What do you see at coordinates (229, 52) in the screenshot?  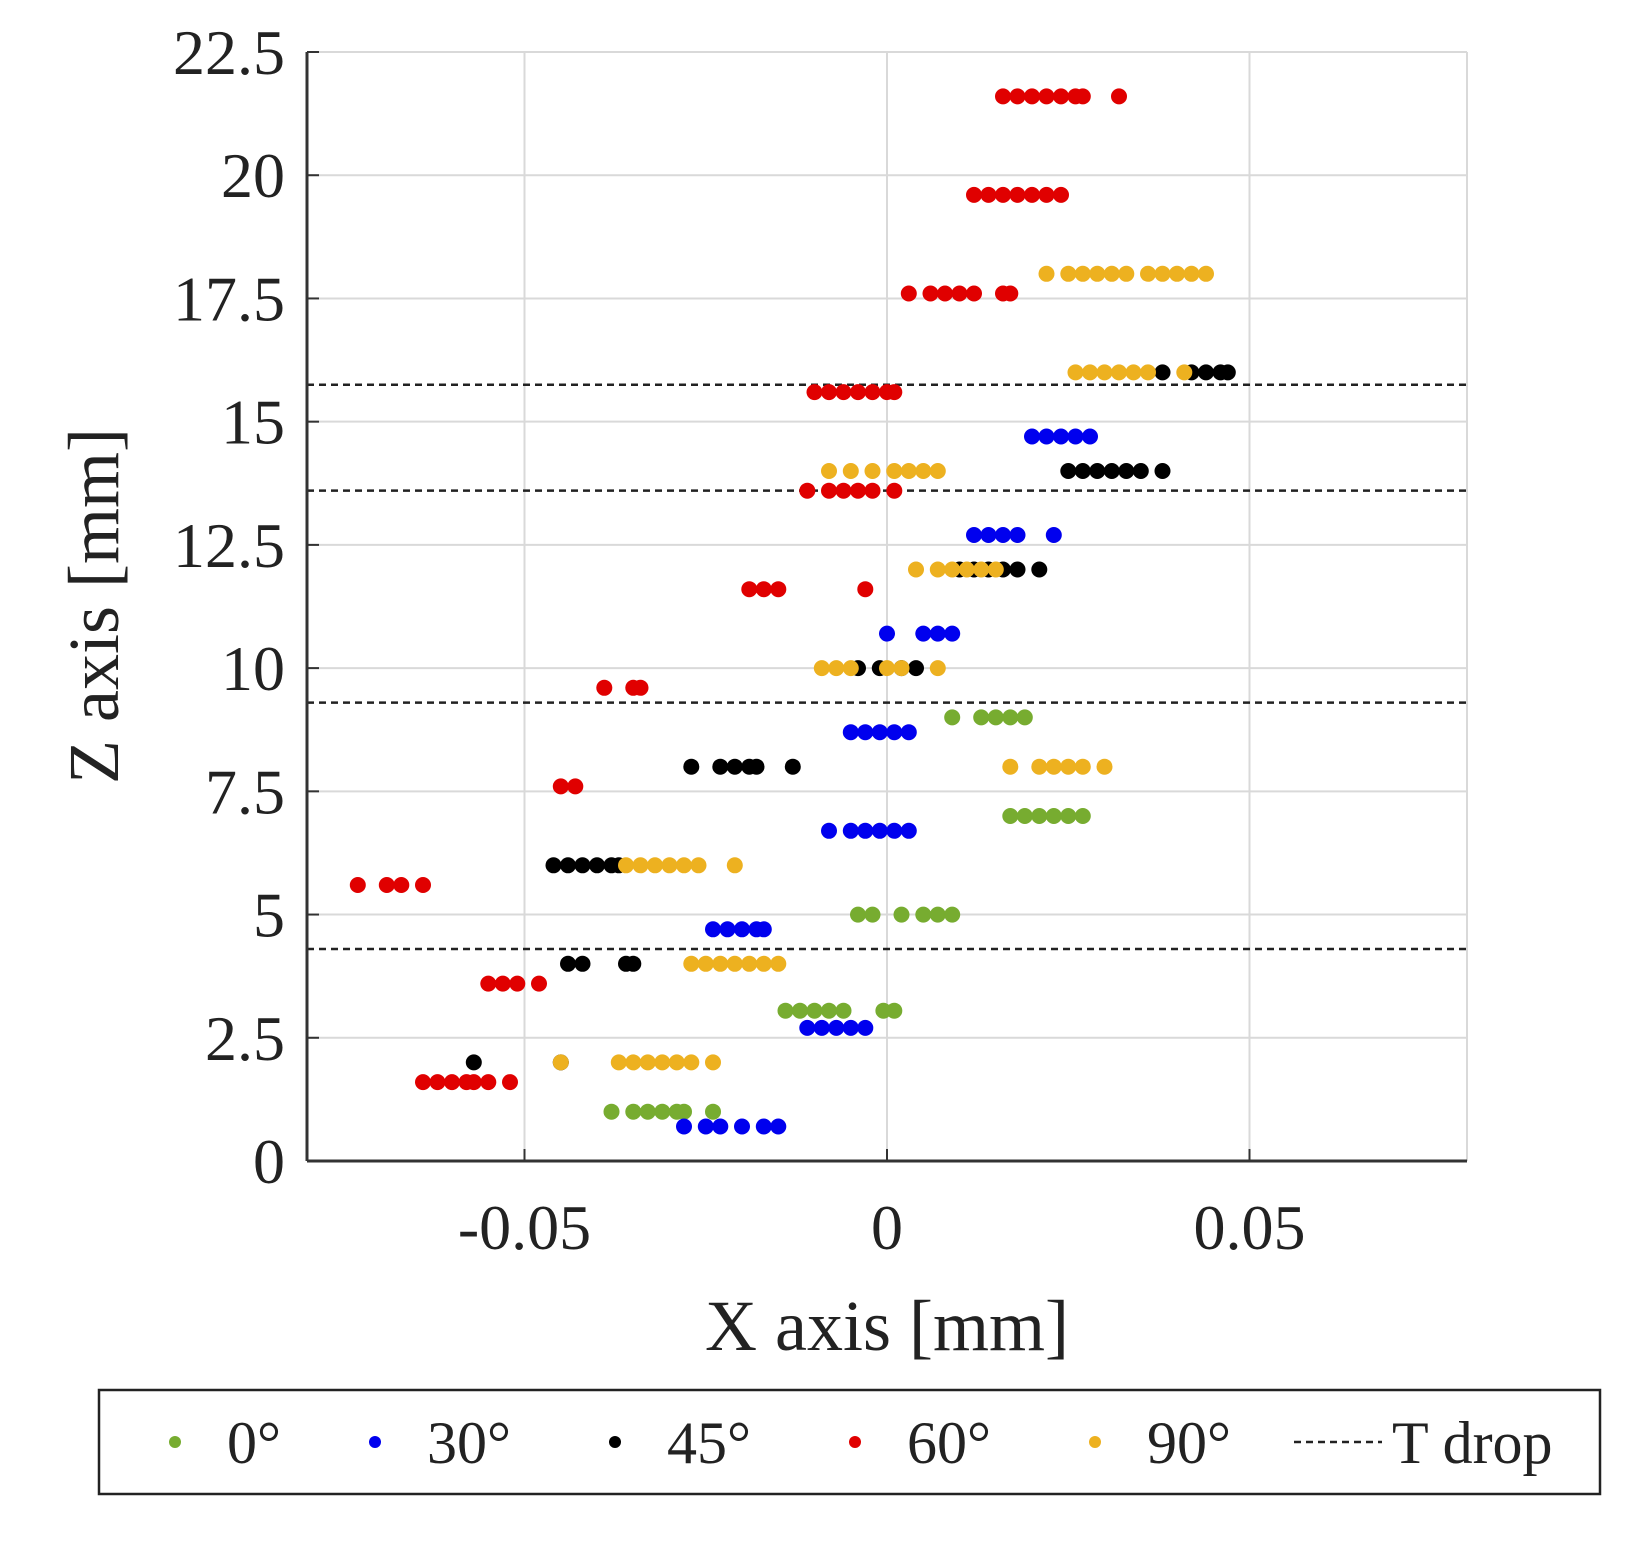 I see `y-tick-label: 22.5` at bounding box center [229, 52].